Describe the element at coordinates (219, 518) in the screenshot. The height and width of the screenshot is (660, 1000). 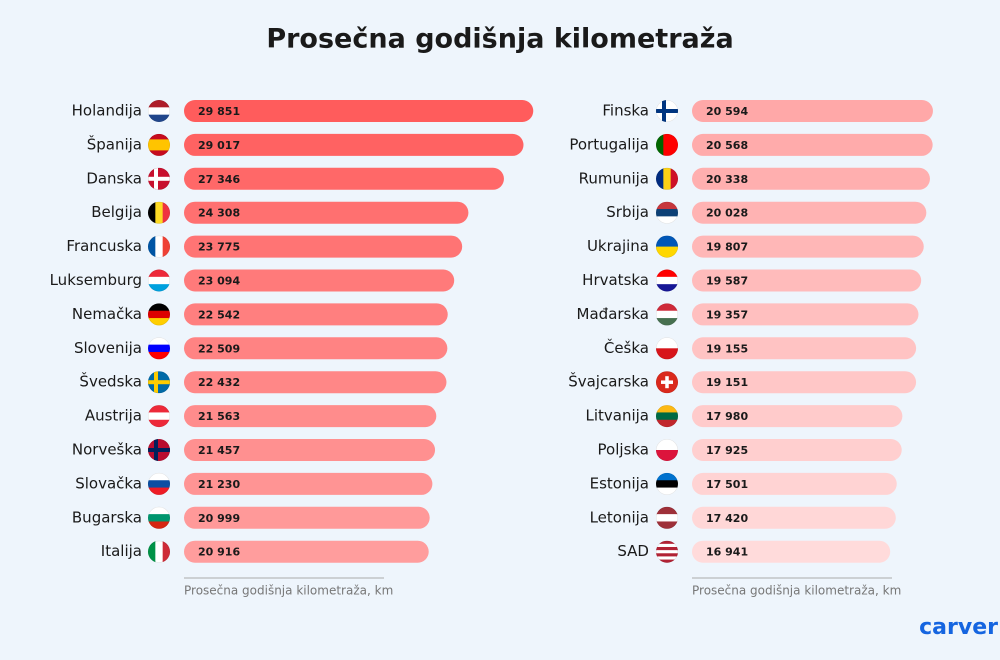
I see `value-label: 20 999` at that location.